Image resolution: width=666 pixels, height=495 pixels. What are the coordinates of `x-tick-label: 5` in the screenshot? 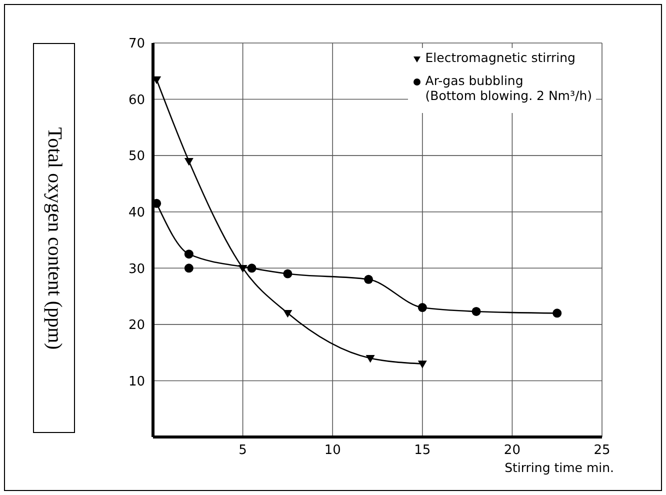 It's located at (242, 450).